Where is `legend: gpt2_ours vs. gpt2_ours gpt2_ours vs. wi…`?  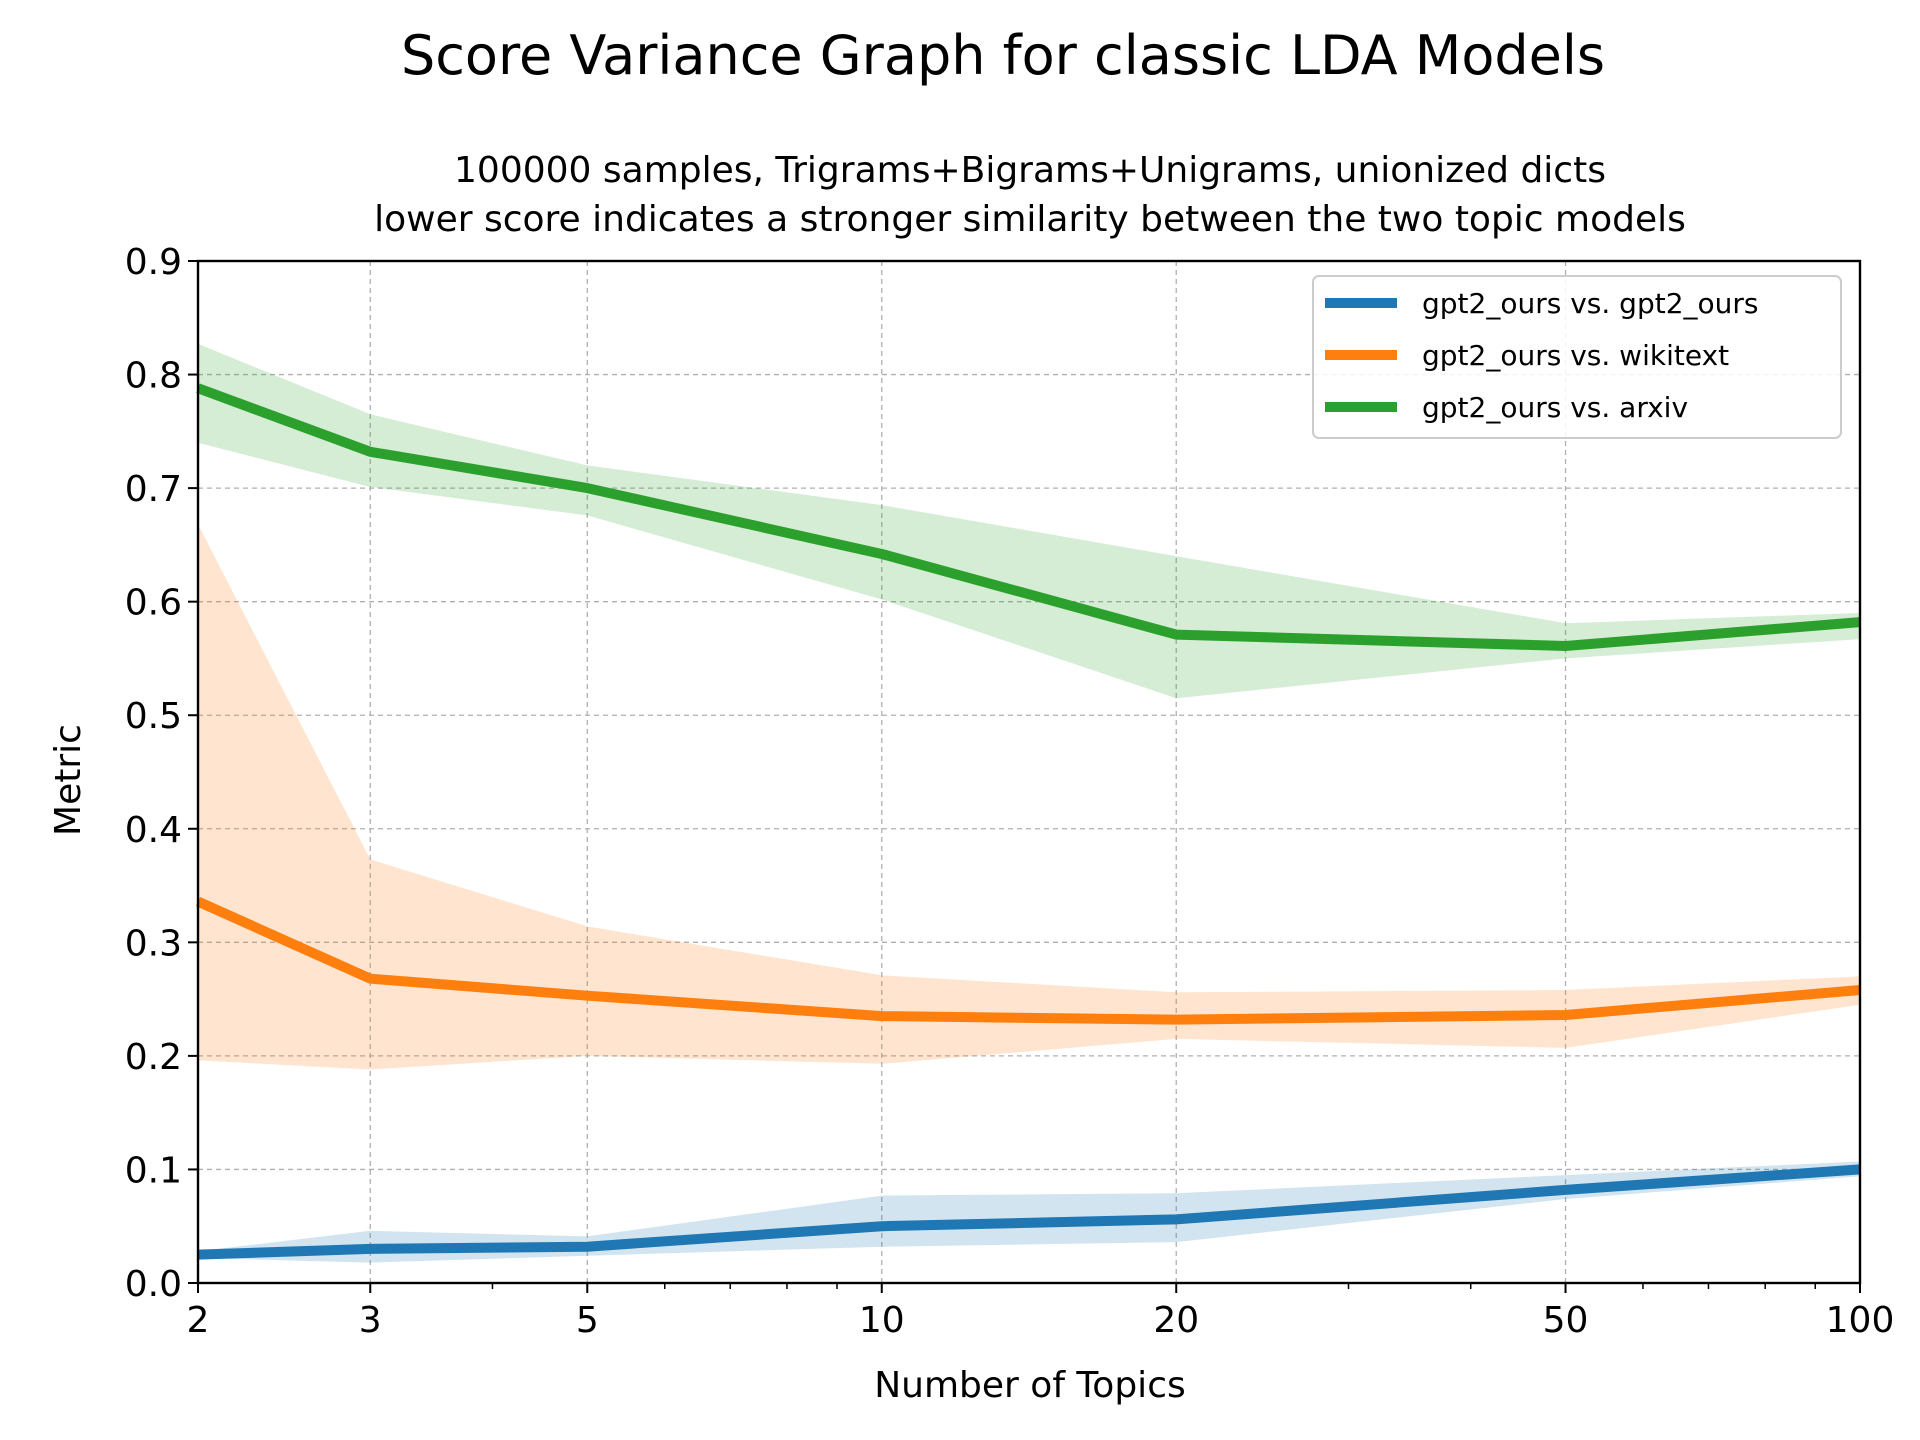 legend: gpt2_ours vs. gpt2_ours gpt2_ours vs. wi… is located at coordinates (1577, 357).